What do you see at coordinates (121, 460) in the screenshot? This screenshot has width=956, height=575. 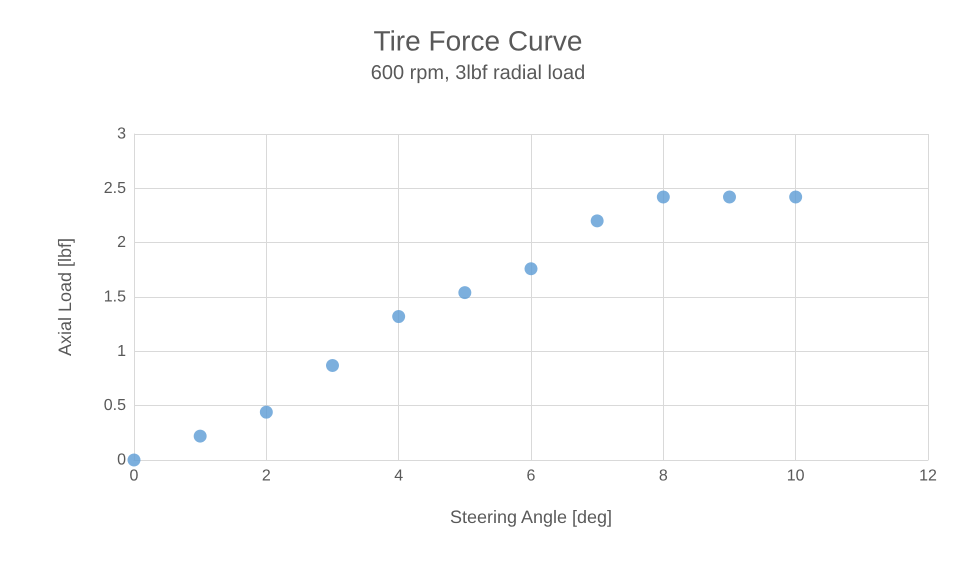 I see `y-tick-label: 0` at bounding box center [121, 460].